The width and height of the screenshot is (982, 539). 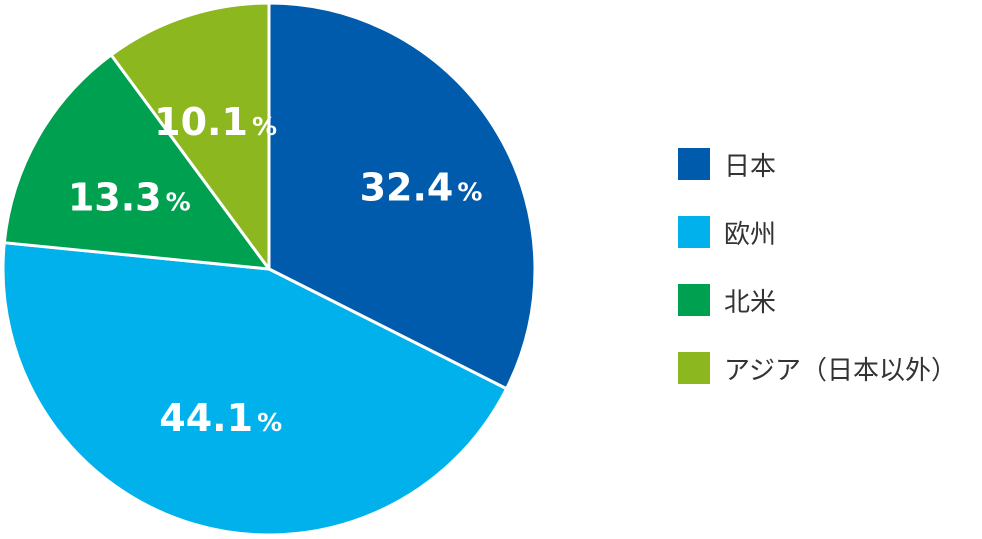 What do you see at coordinates (750, 302) in the screenshot?
I see `legend-label: 北米` at bounding box center [750, 302].